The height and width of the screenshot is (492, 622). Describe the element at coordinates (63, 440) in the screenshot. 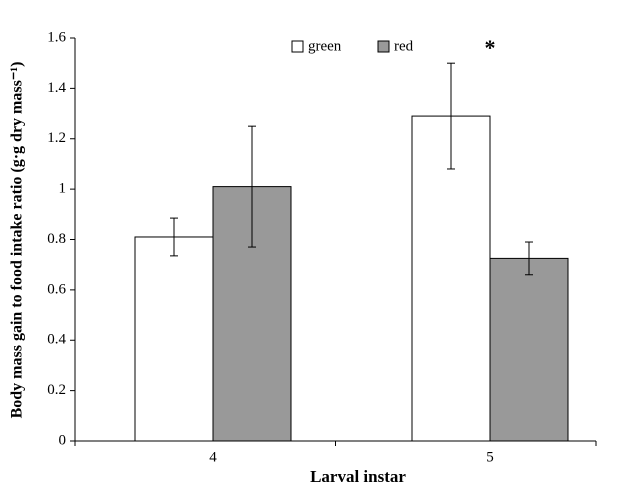

I see `y-tick-label: 0` at that location.